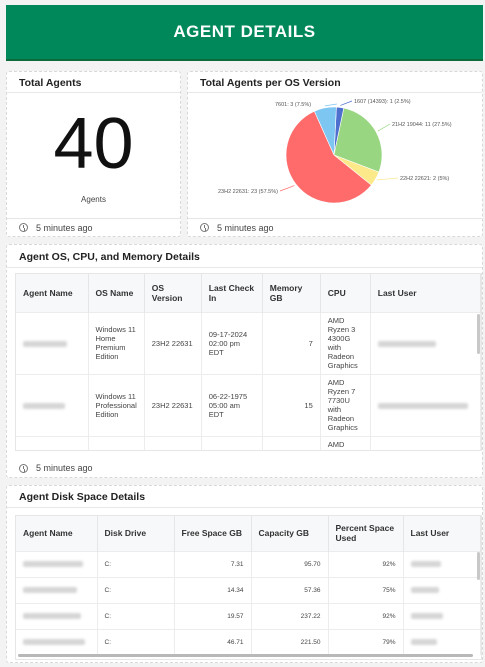  Describe the element at coordinates (82, 497) in the screenshot. I see `disk-space-title: Agent Disk Space Details` at that location.